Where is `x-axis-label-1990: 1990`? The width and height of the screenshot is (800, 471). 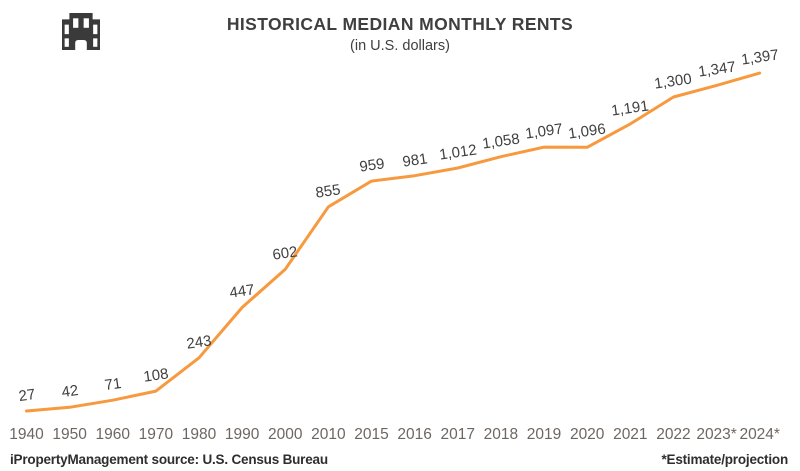
x-axis-label-1990: 1990 is located at coordinates (242, 434).